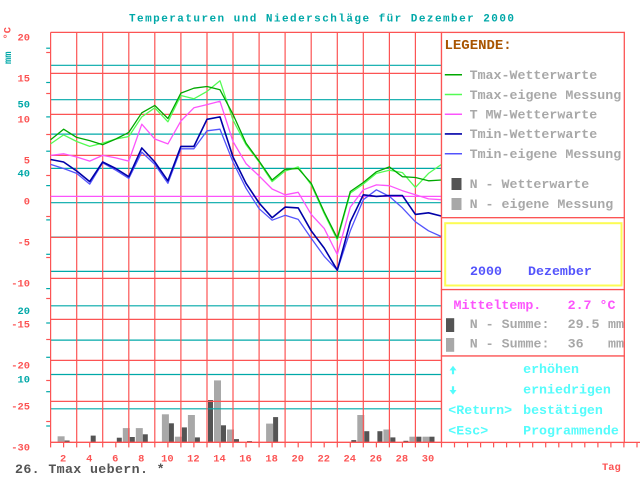 The height and width of the screenshot is (480, 640). I want to click on svg-text: erniedrigen, so click(567, 390).